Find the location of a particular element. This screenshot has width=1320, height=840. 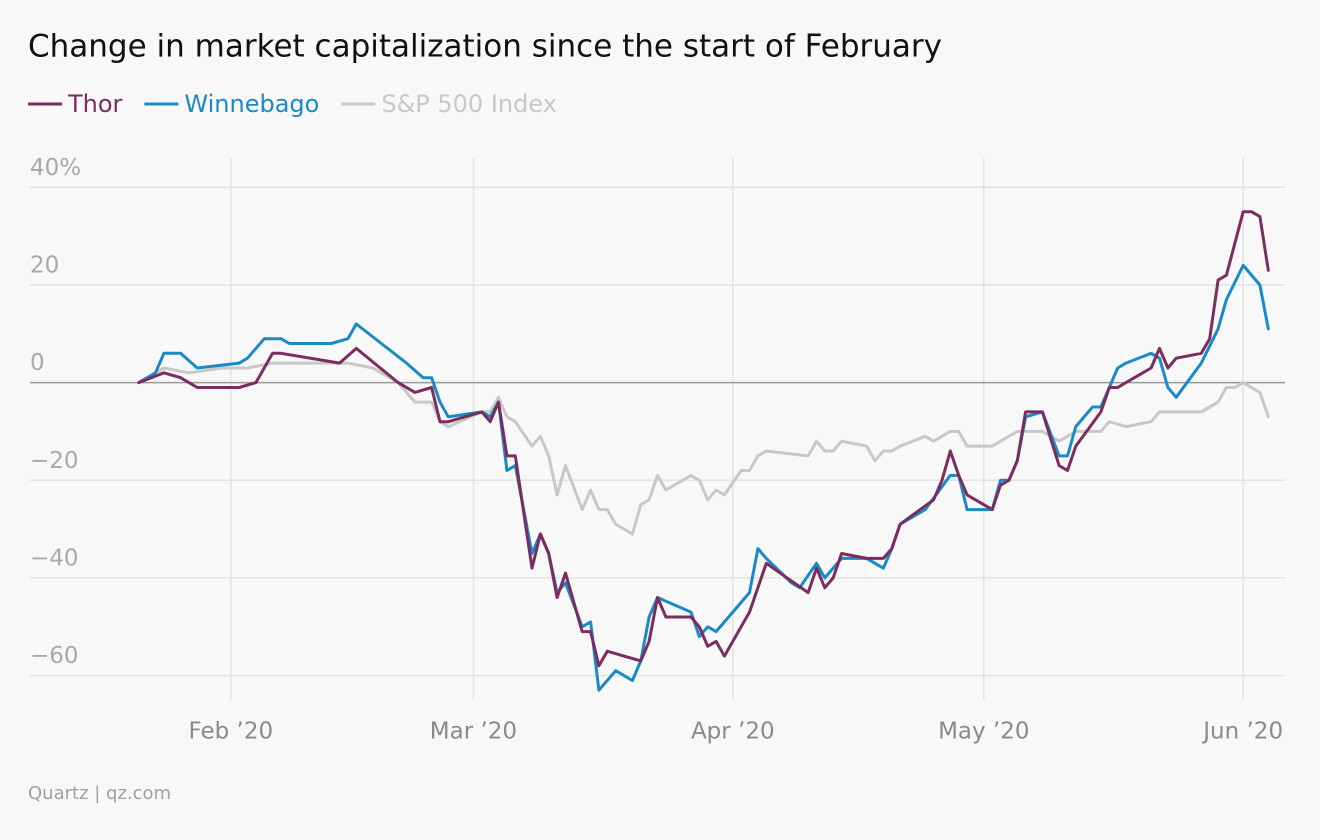

x-tick-label: Mar ’20 is located at coordinates (473, 732).